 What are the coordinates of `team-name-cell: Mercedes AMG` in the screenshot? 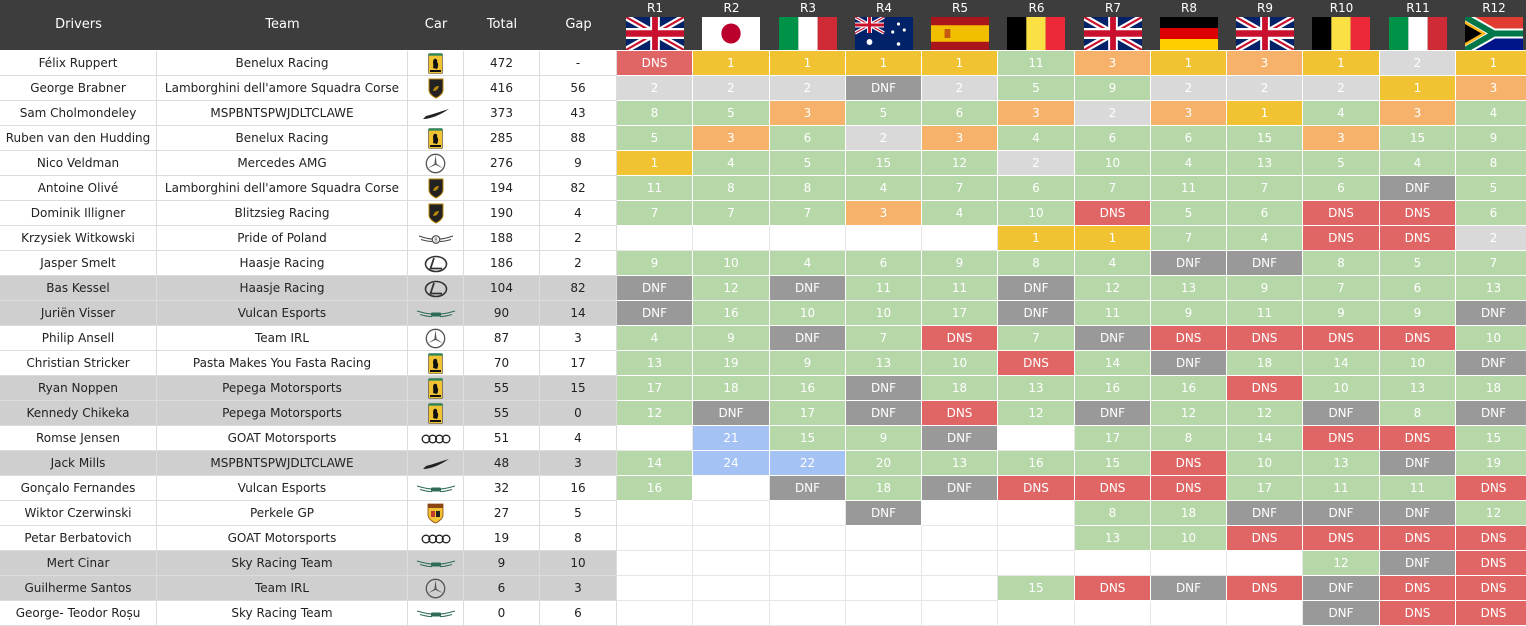 It's located at (282, 163).